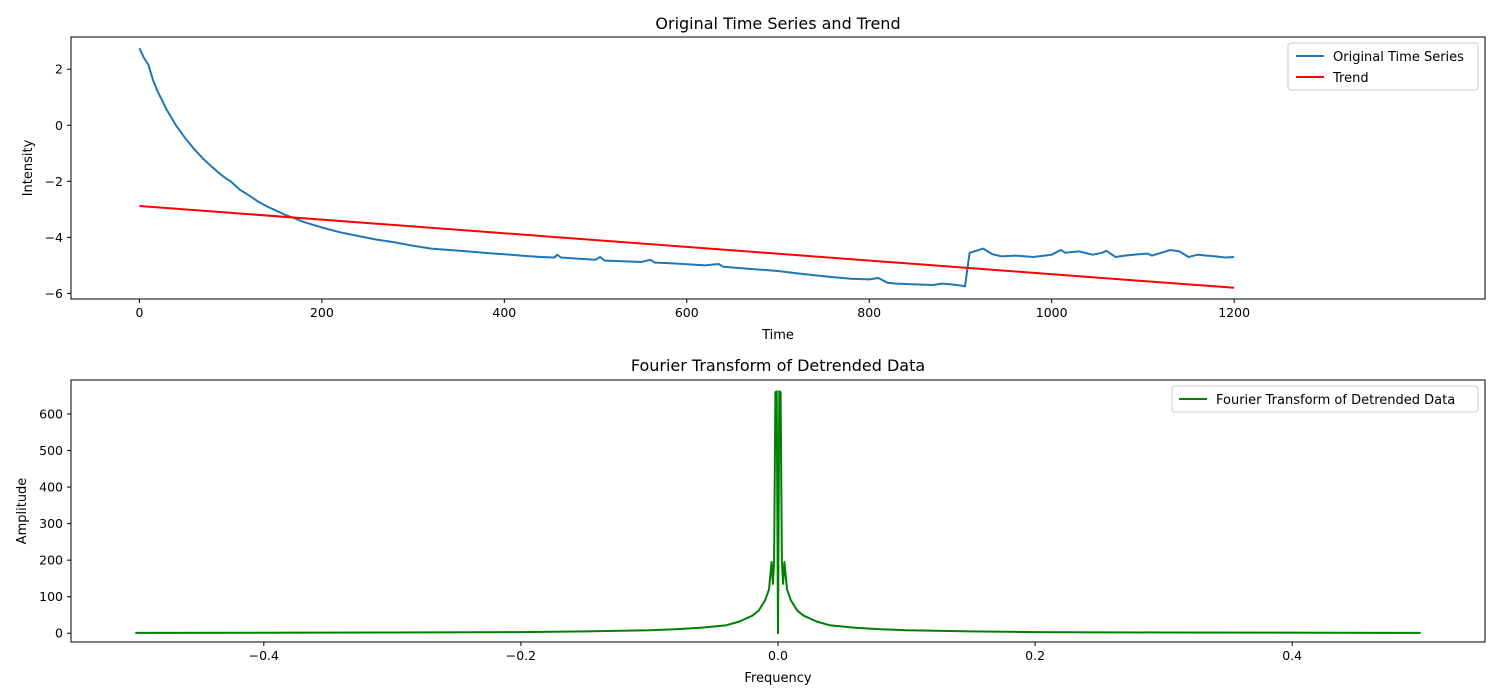 The image size is (1500, 700). What do you see at coordinates (1292, 655) in the screenshot?
I see `x-tick-label: 0.4` at bounding box center [1292, 655].